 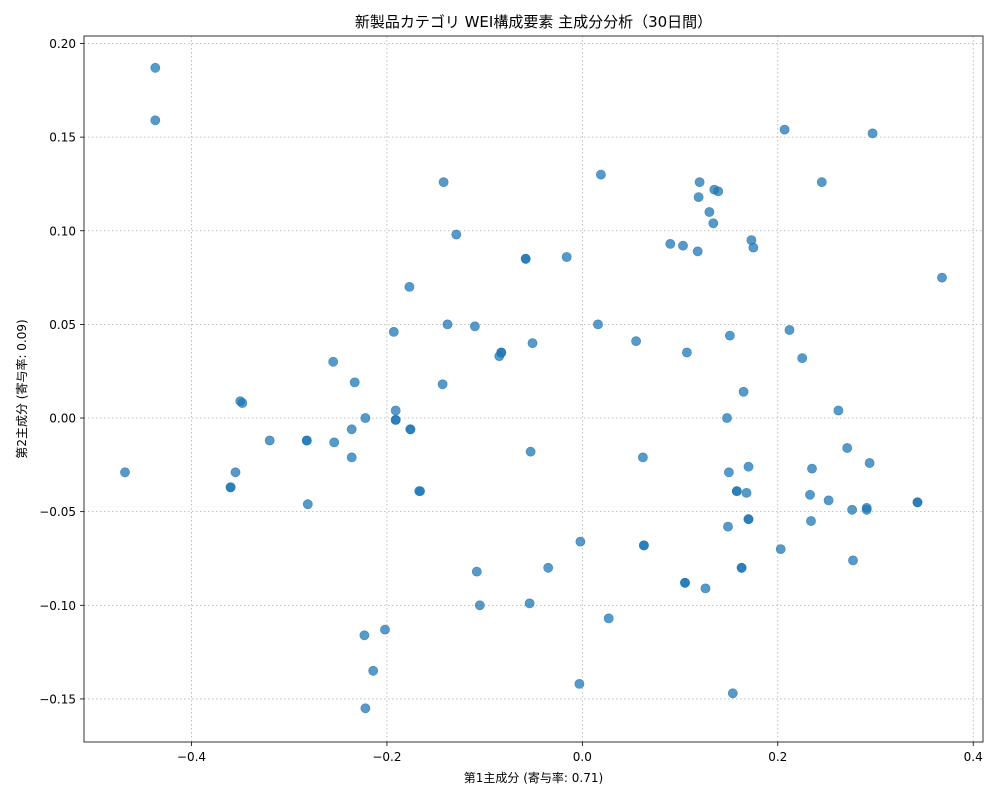 I want to click on x-tick-label: 0.2, so click(x=777, y=757).